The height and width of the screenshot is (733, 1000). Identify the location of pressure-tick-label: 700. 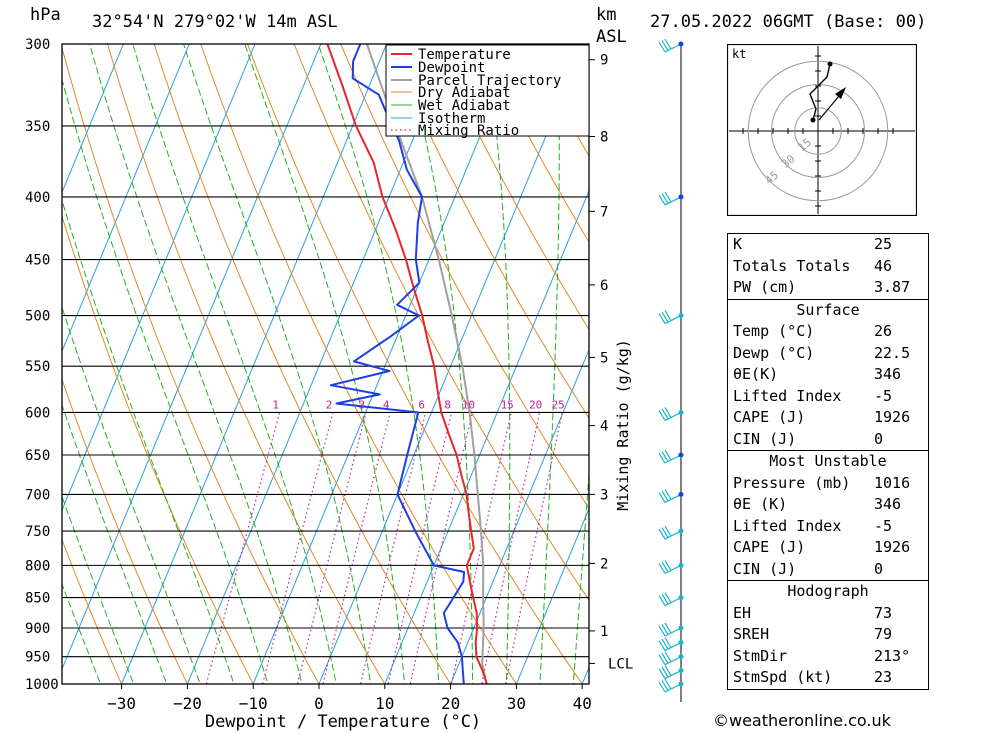
(37, 495).